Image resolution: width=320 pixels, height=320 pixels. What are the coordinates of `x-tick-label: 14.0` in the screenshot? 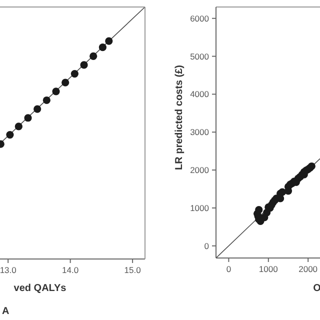 It's located at (70, 270).